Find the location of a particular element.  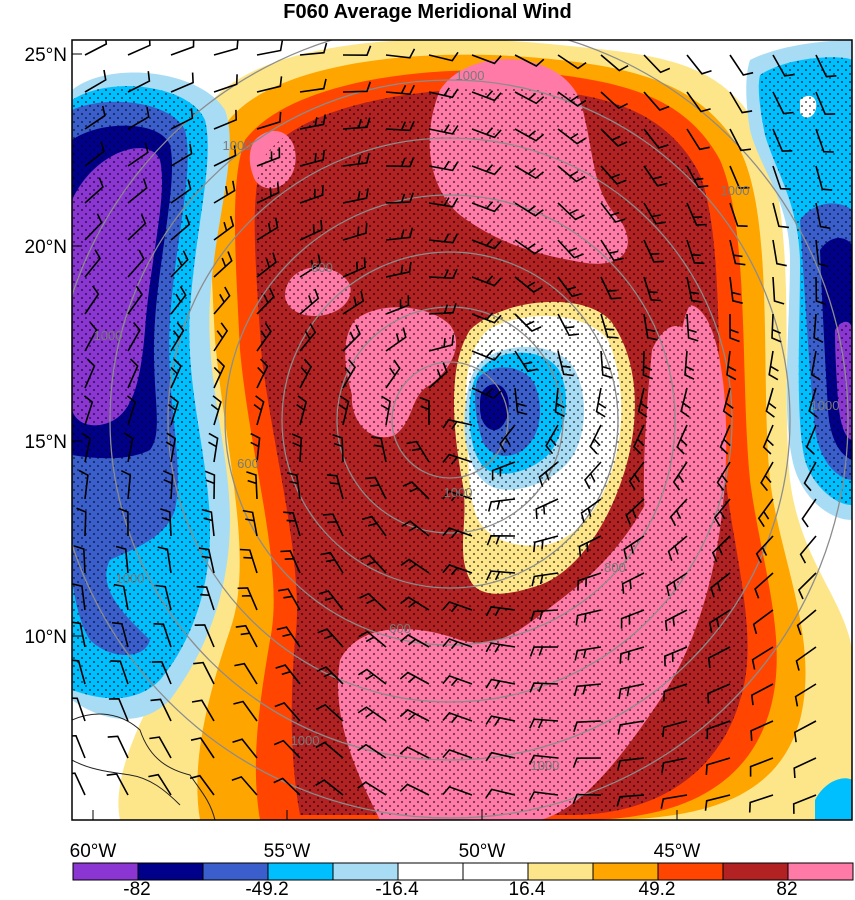

lon-label-55: 55°W is located at coordinates (287, 851).